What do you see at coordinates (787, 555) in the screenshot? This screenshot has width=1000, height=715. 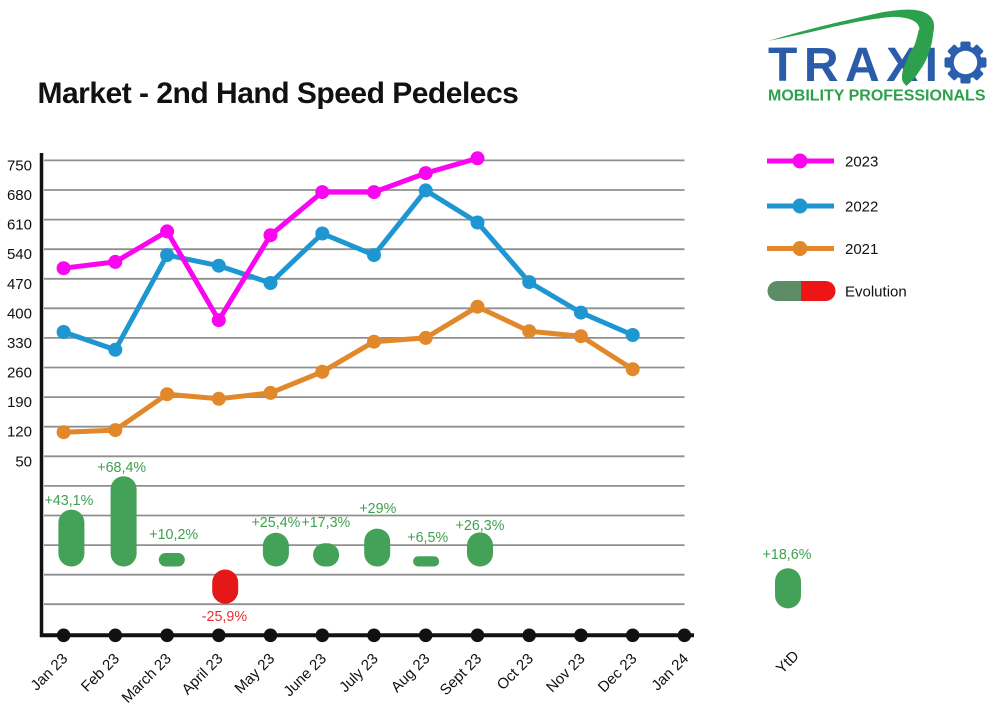 I see `svg-text: +18,6%` at bounding box center [787, 555].